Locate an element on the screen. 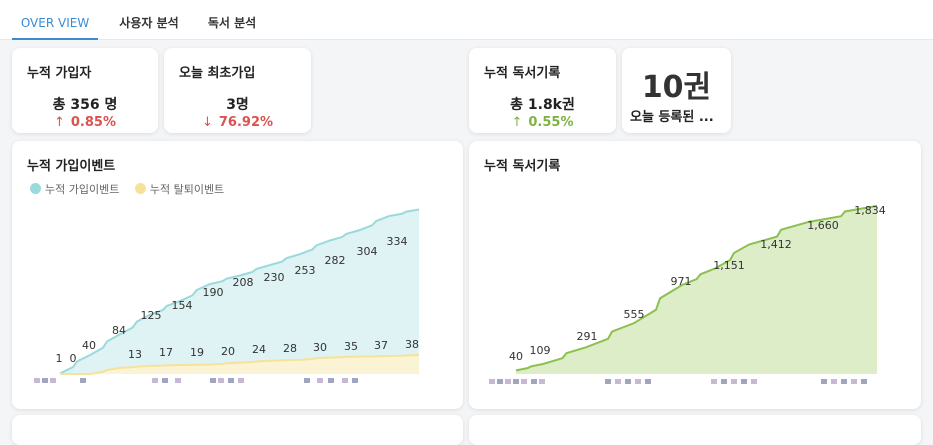 The image size is (933, 445). legend-item-leave: 누적 탈퇴이벤트 is located at coordinates (179, 189).